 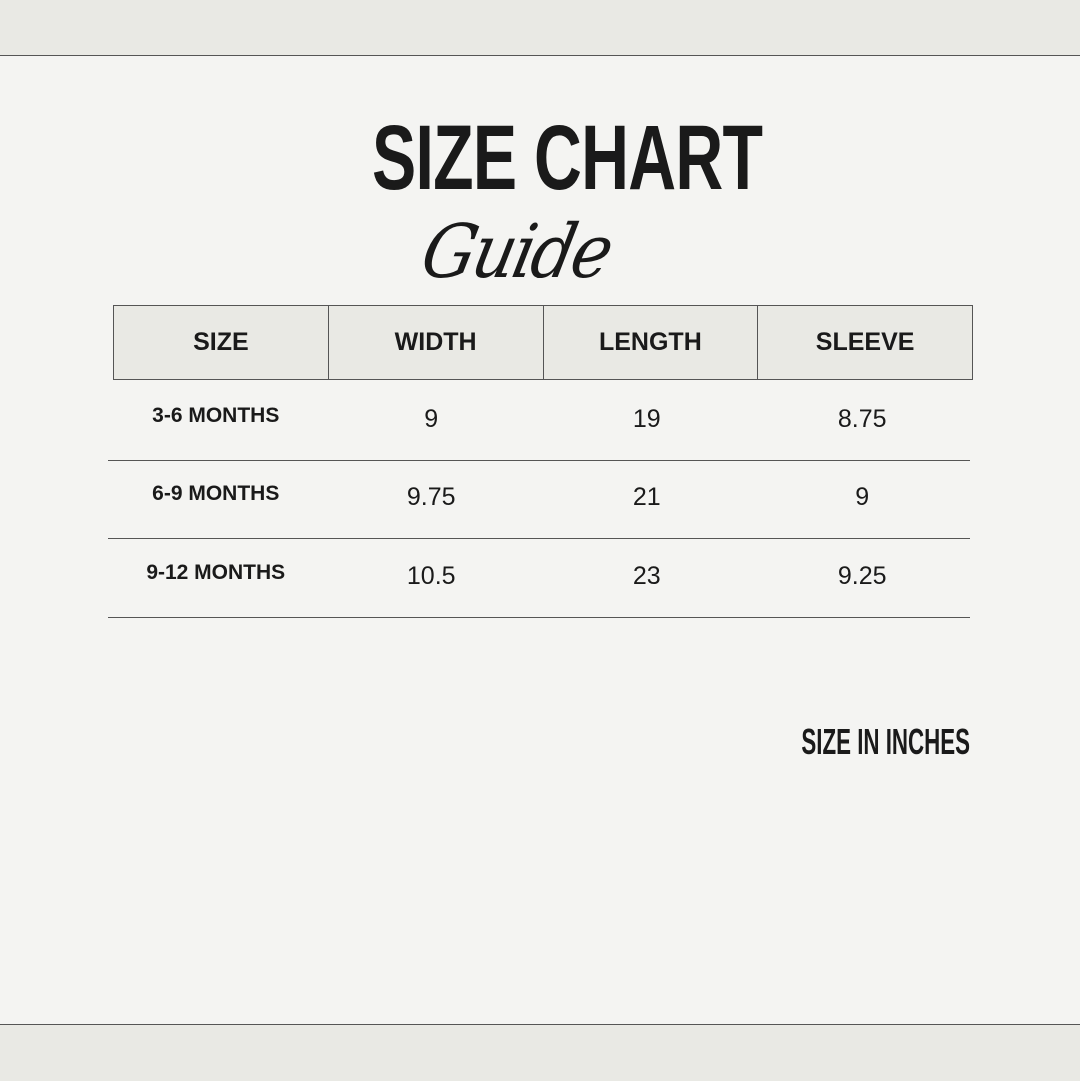 What do you see at coordinates (862, 418) in the screenshot?
I see `sleeve-cell: 8.75` at bounding box center [862, 418].